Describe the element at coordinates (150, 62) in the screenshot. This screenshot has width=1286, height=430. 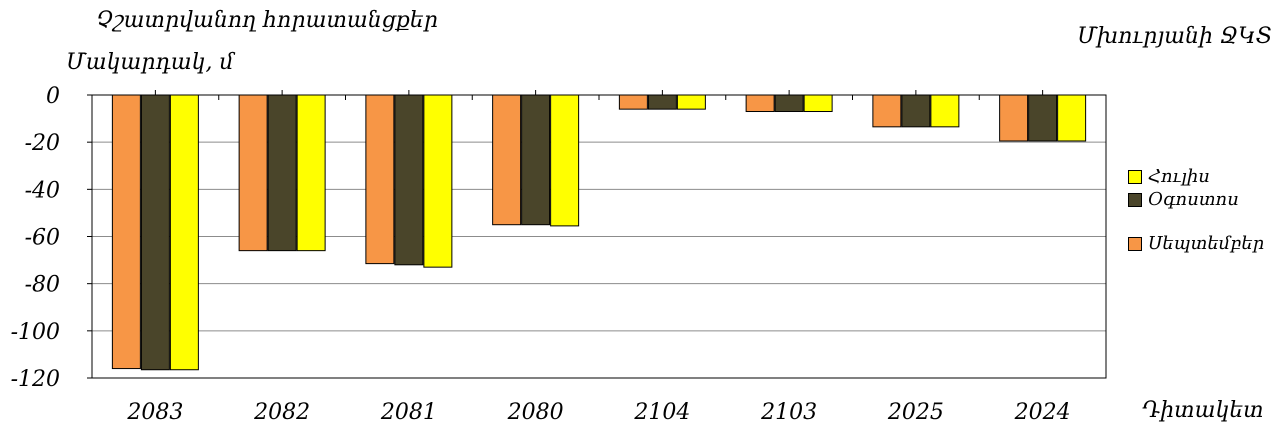
I see `y-axis-label: Մակարդակ, մ` at that location.